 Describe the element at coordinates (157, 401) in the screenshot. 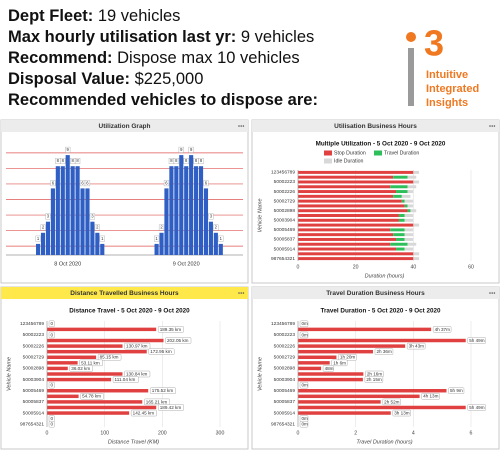

I see `value-label: 165.21 km` at that location.